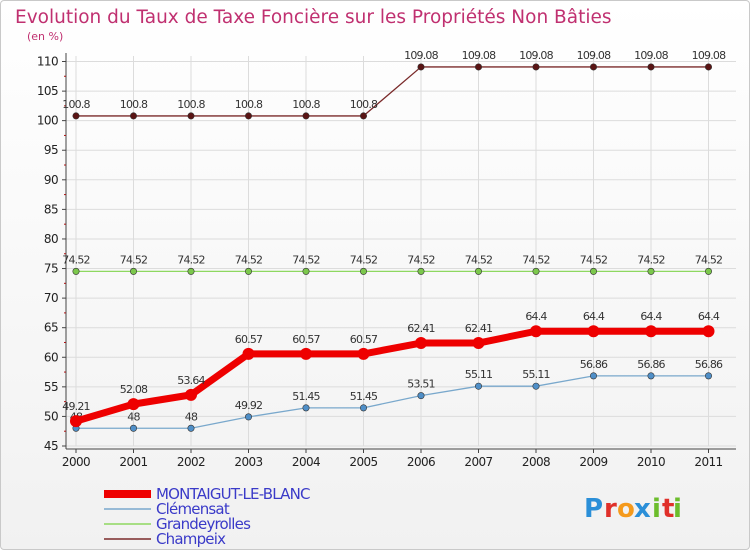  What do you see at coordinates (47, 121) in the screenshot?
I see `y-tick-label: 100` at bounding box center [47, 121].